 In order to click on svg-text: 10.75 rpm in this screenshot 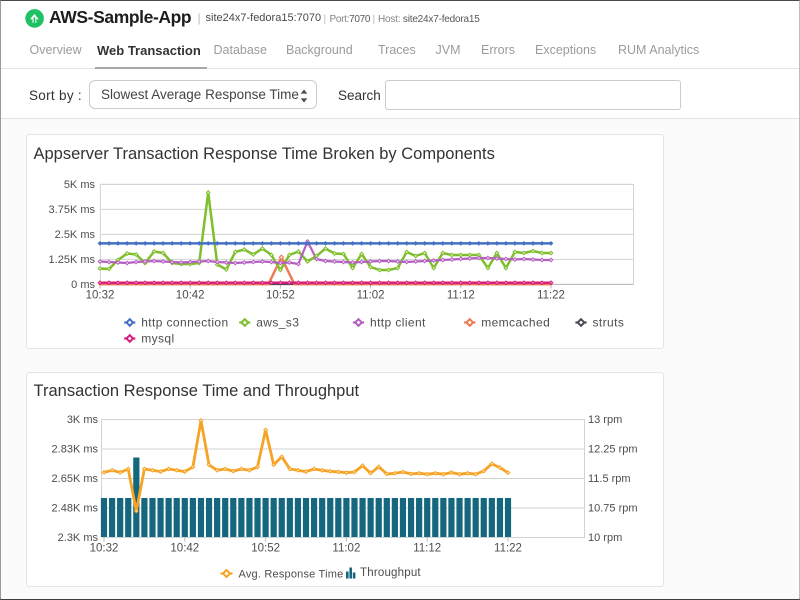, I will do `click(613, 509)`.